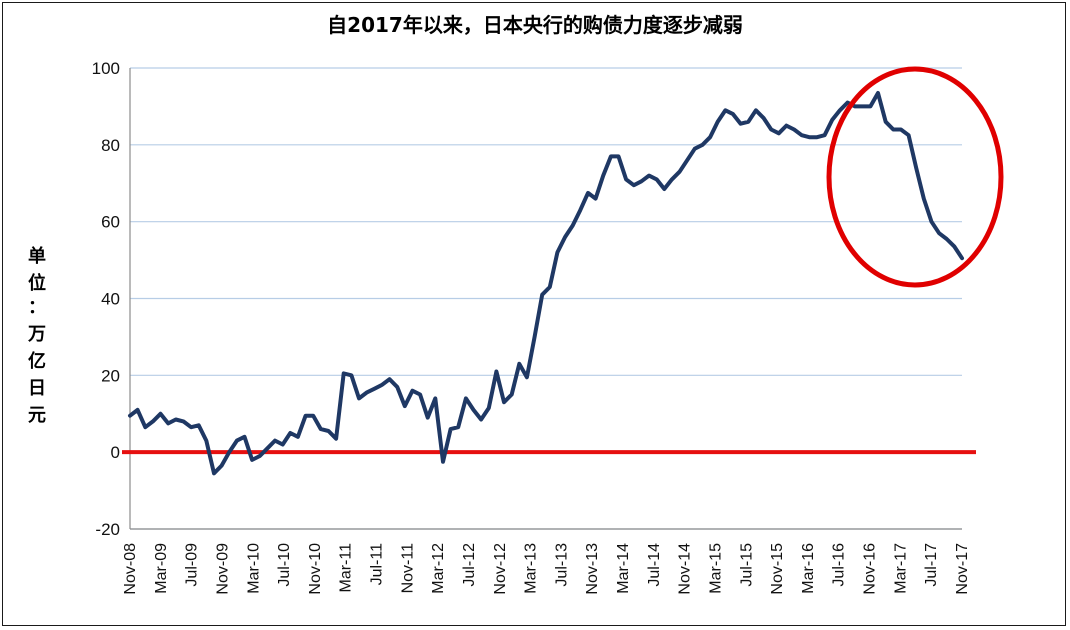  Describe the element at coordinates (561, 565) in the screenshot. I see `x-tick-label: Jul-13` at that location.